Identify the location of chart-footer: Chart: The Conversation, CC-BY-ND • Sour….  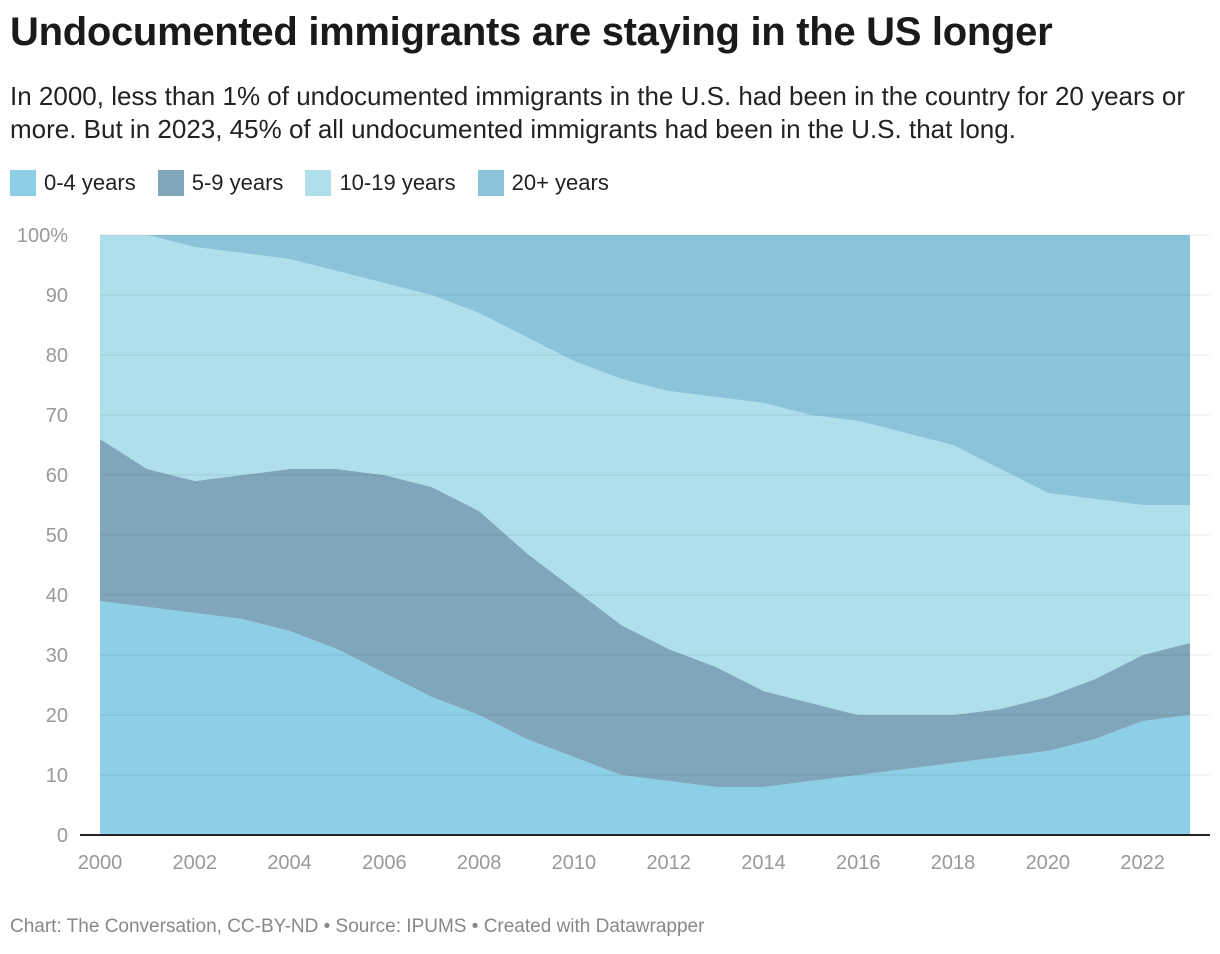
(357, 926).